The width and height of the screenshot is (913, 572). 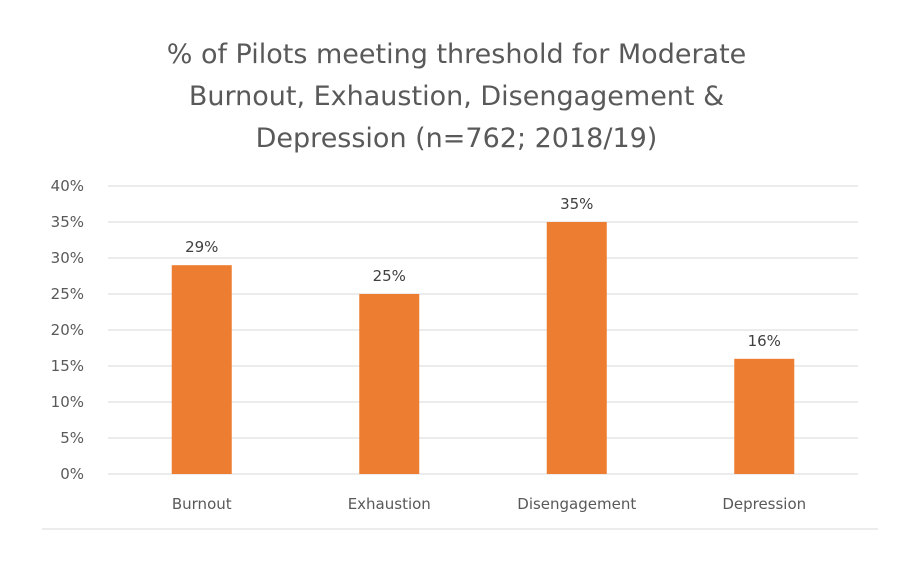 What do you see at coordinates (576, 204) in the screenshot?
I see `data-label: 35%` at bounding box center [576, 204].